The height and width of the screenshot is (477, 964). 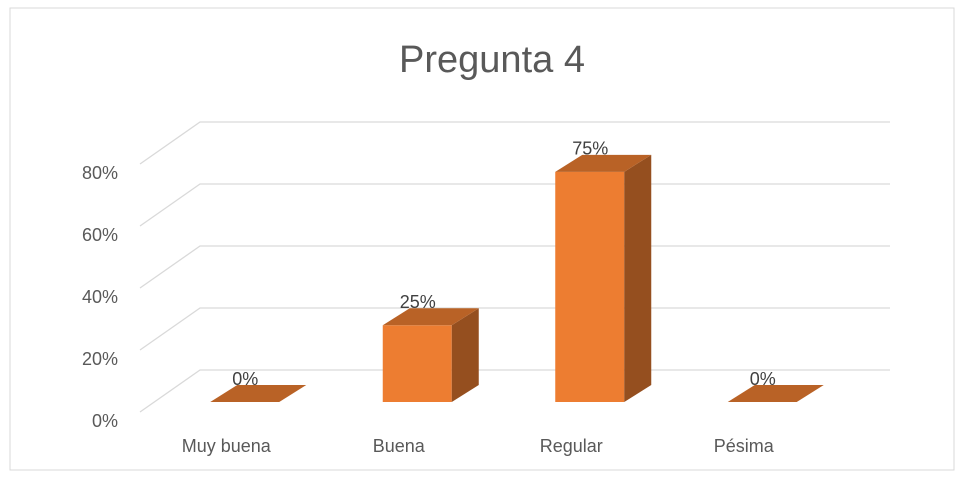 I want to click on chart-title: Pregunta 4, so click(x=492, y=60).